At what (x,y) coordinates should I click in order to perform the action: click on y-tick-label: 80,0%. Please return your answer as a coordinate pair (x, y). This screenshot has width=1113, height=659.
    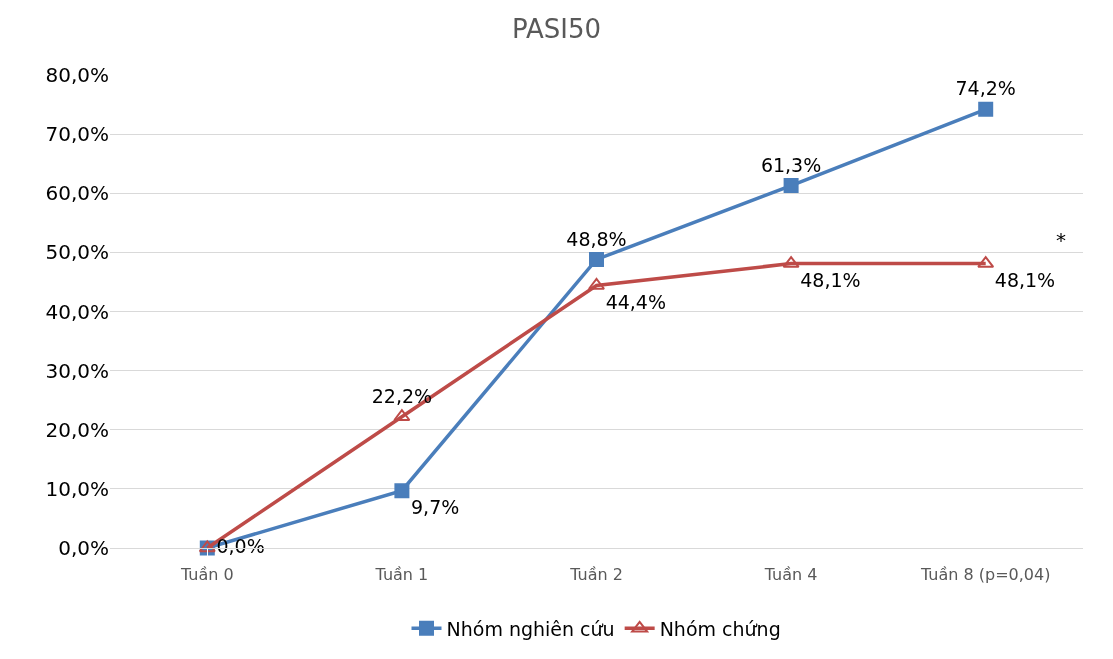
    Looking at the image, I should click on (77, 75).